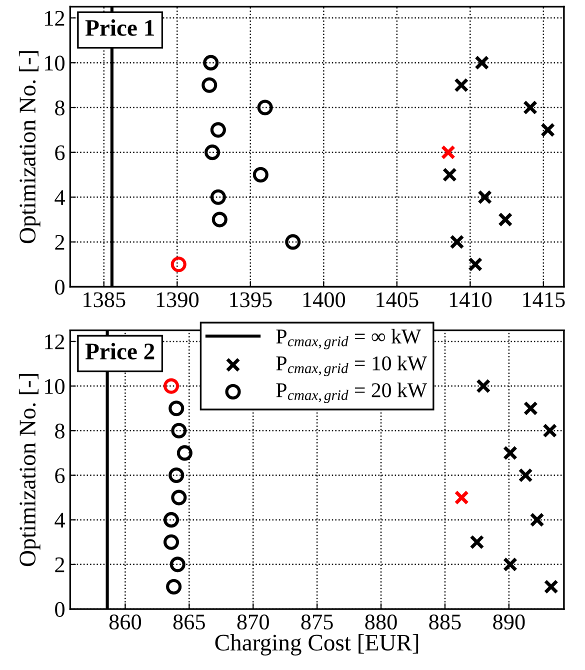 Image resolution: width=585 pixels, height=670 pixels. I want to click on x-tick-label: 1390, so click(177, 300).